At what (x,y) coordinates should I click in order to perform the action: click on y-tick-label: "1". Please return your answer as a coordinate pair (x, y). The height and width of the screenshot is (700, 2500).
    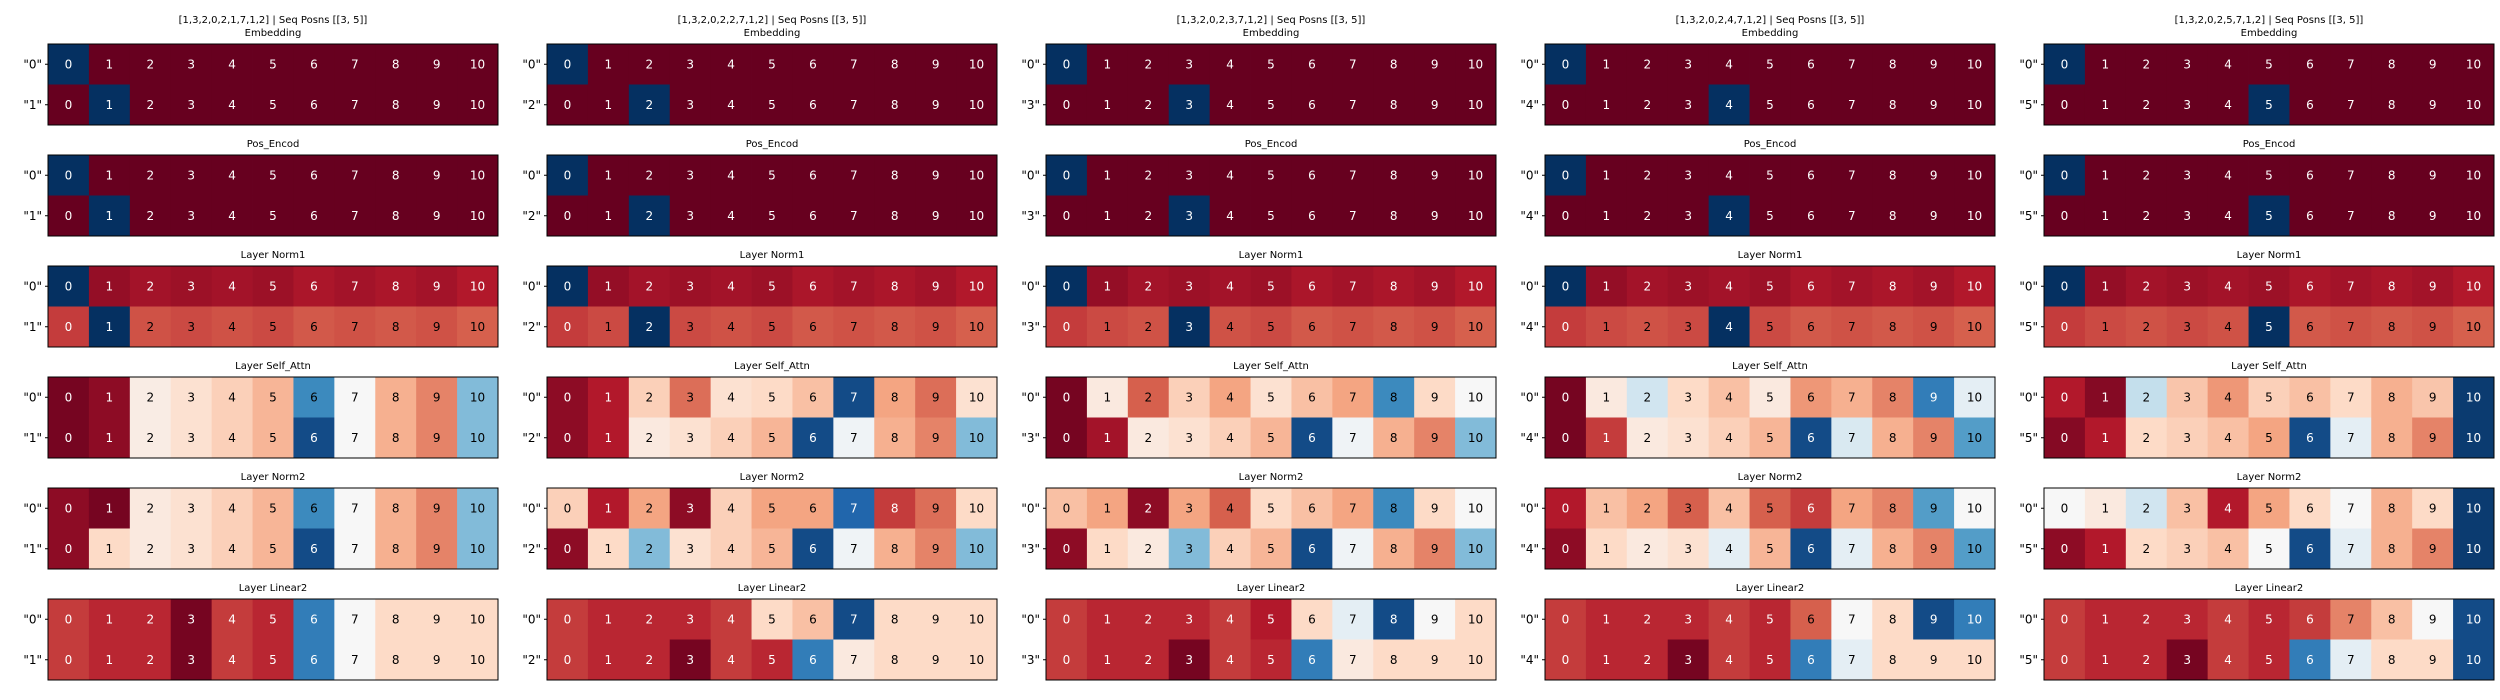
    Looking at the image, I should click on (32, 327).